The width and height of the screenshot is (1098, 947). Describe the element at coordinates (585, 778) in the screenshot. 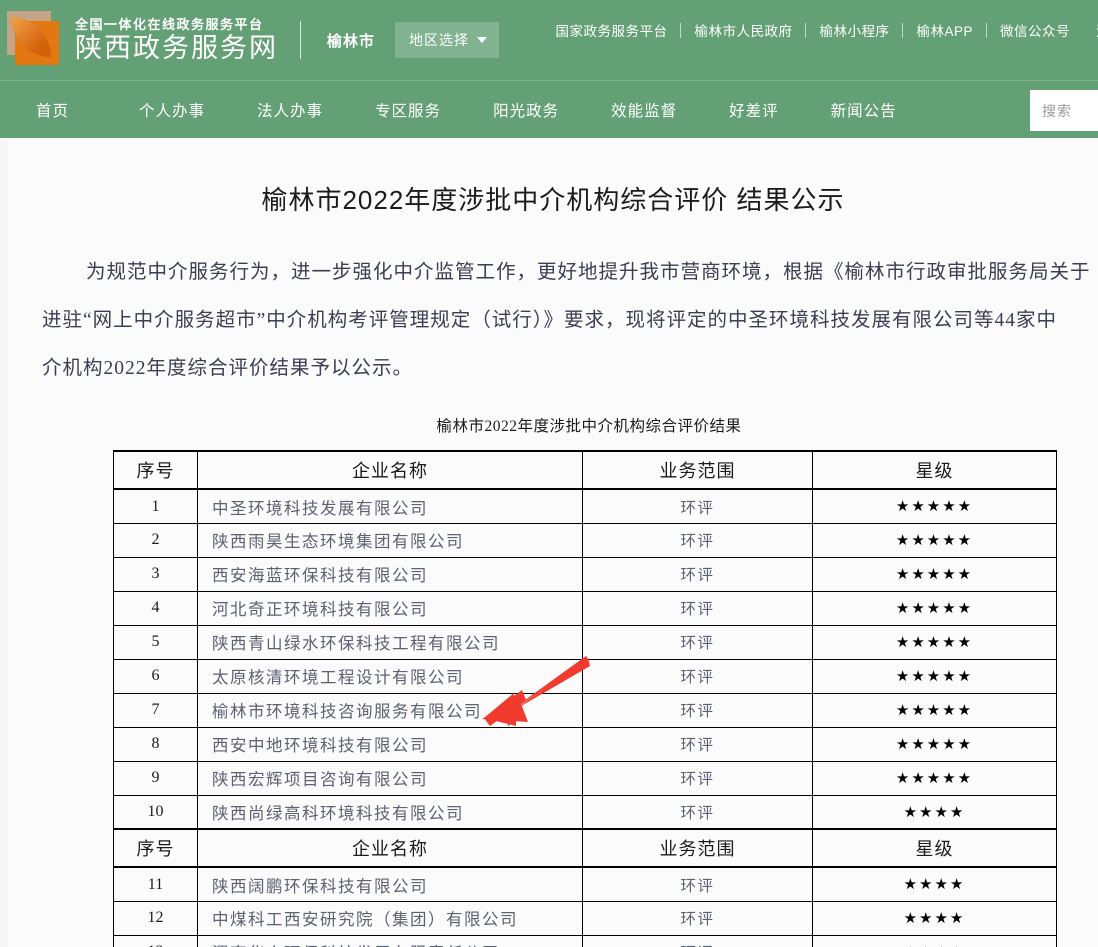

I see `table-row: 9 陕西宏辉项目咨询有限公司 环评 ★★★★★` at that location.